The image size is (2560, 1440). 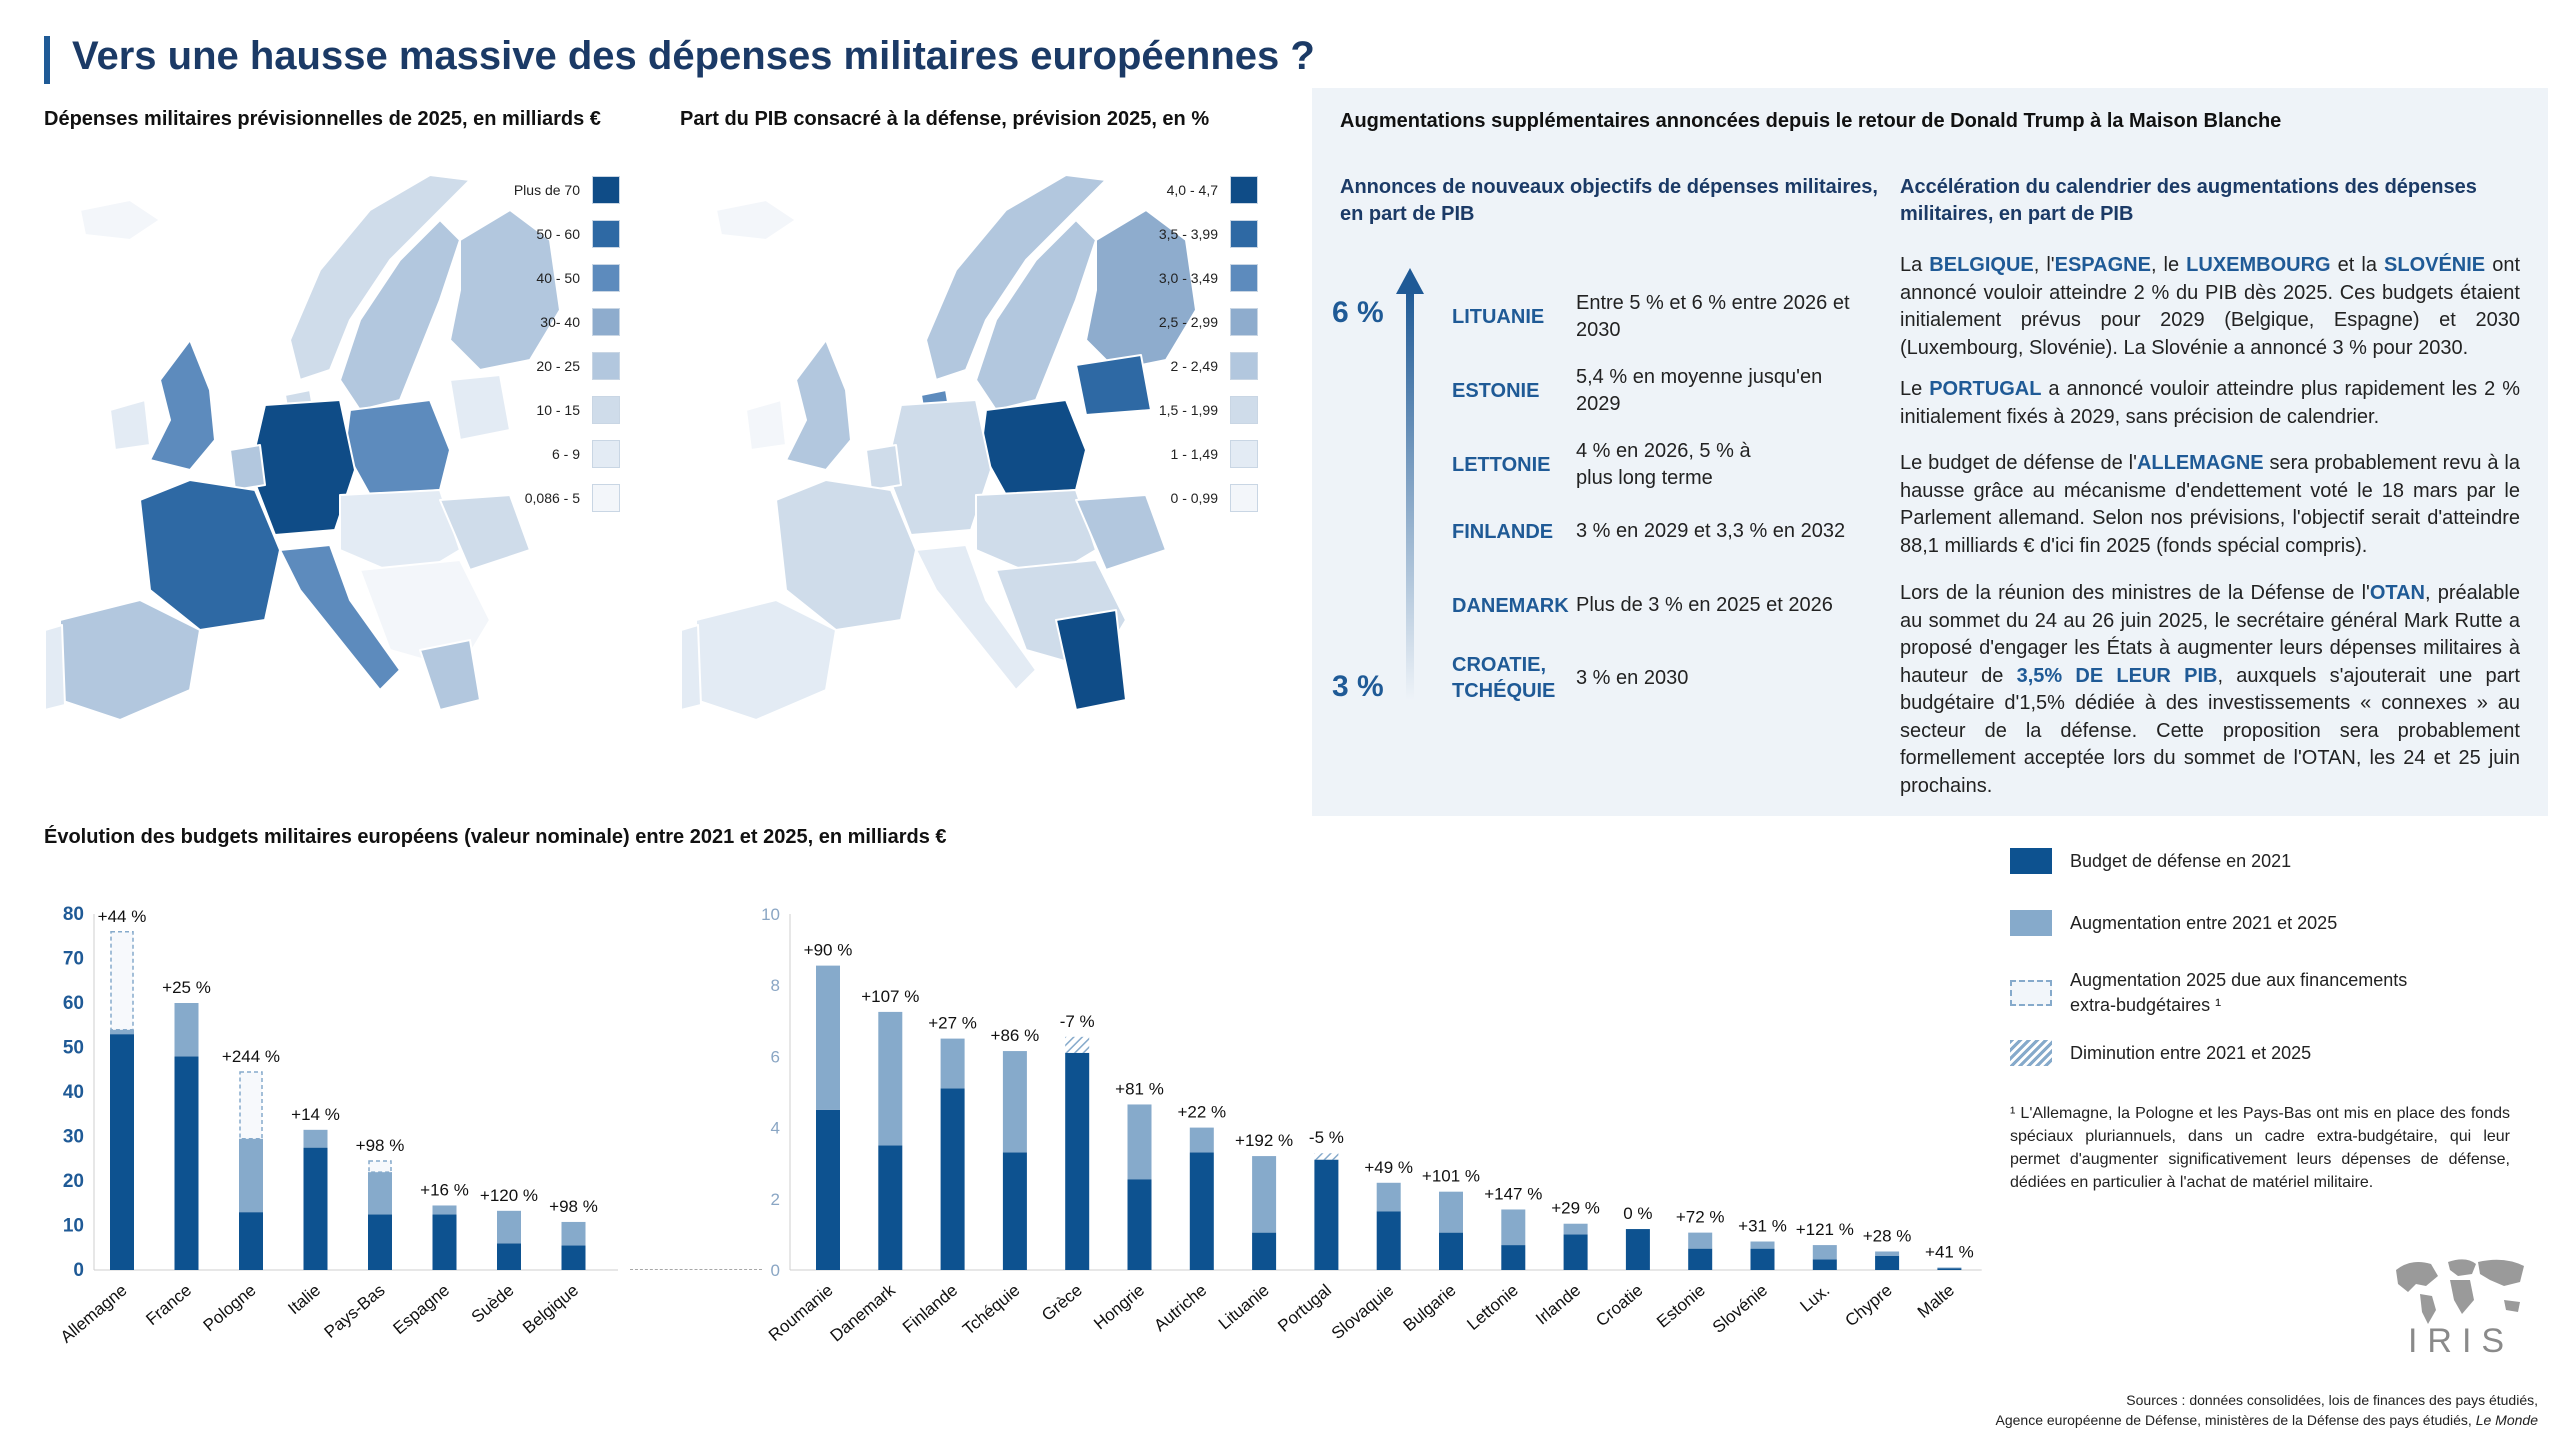 I want to click on y-tick-label: 60, so click(x=73, y=1003).